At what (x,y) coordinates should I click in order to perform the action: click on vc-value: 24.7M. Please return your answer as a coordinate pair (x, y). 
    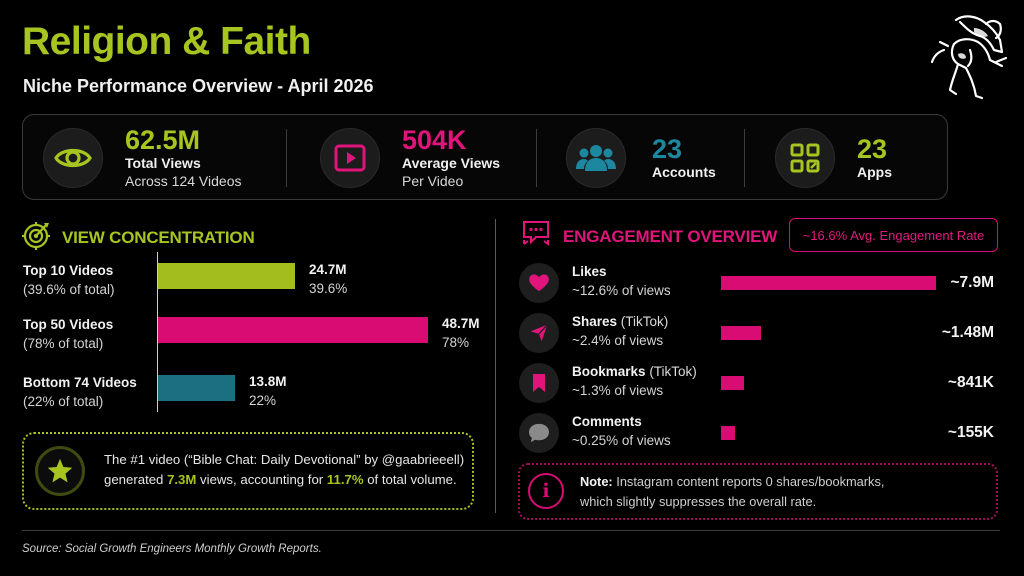
    Looking at the image, I should click on (328, 269).